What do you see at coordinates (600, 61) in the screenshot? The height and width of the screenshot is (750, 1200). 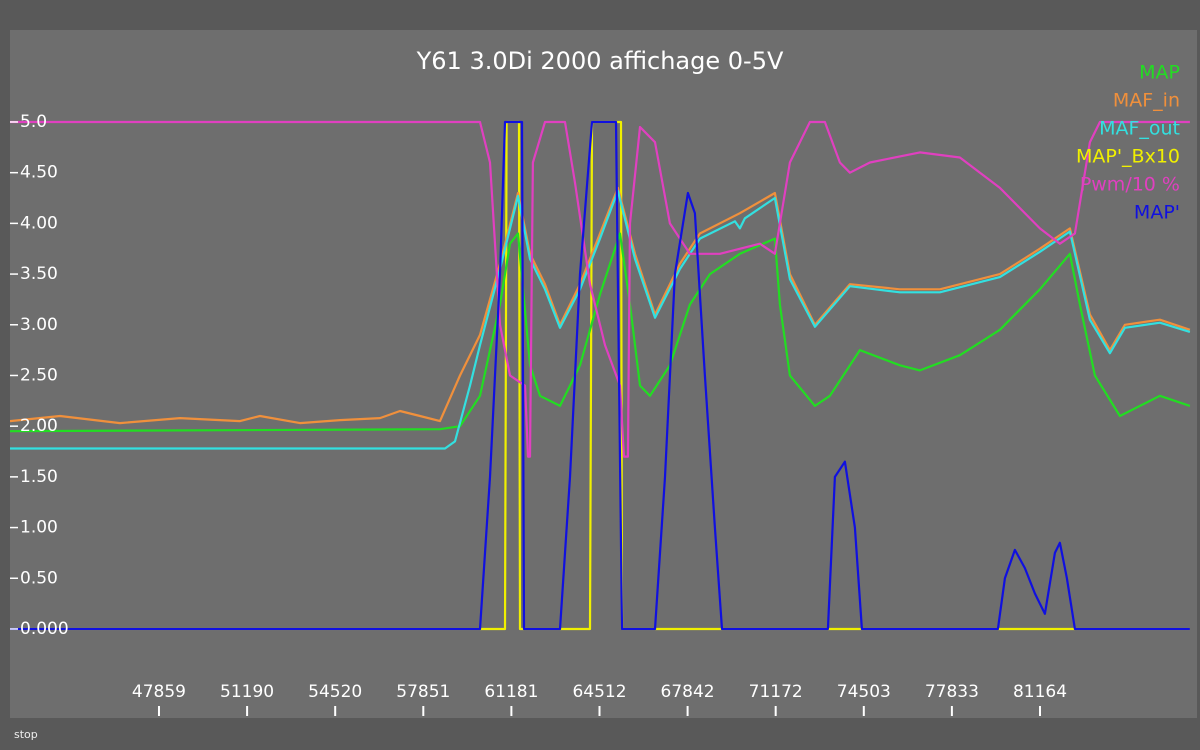 I see `chart-title: Y61 3.0Di 2000 affichage 0-5V` at bounding box center [600, 61].